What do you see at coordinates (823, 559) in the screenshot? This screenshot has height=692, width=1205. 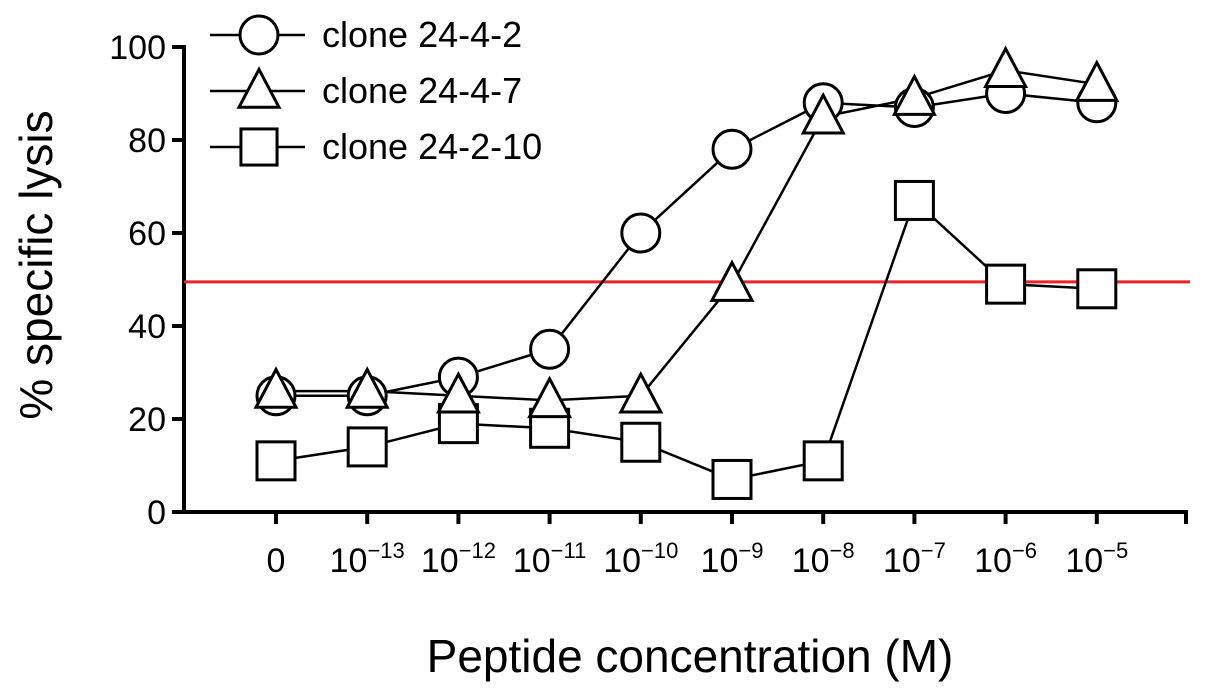 I see `x-tick-label: 10⁻⁸` at bounding box center [823, 559].